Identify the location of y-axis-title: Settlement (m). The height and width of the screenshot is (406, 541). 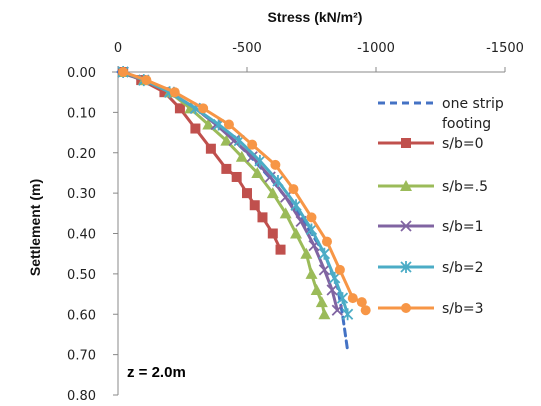
(35, 227).